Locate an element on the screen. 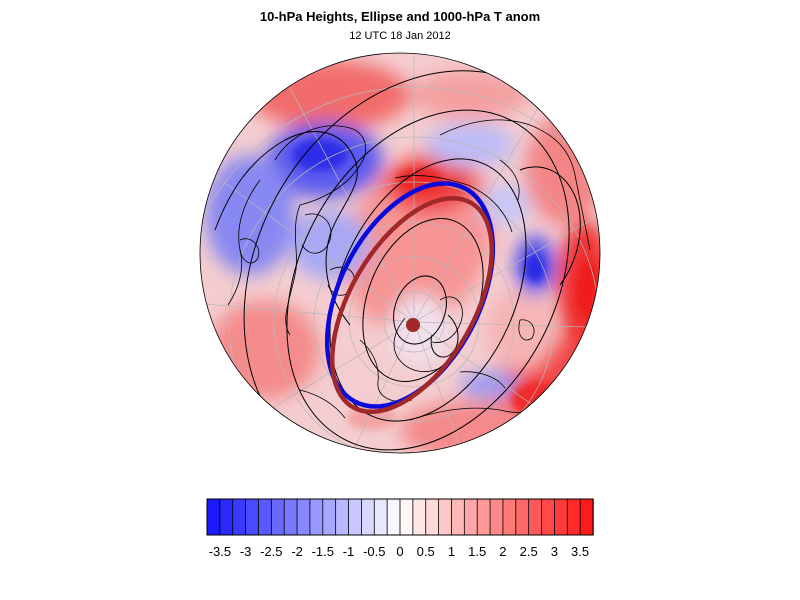  map-subtitle: 12 UTC 18 Jan 2012 is located at coordinates (400, 36).